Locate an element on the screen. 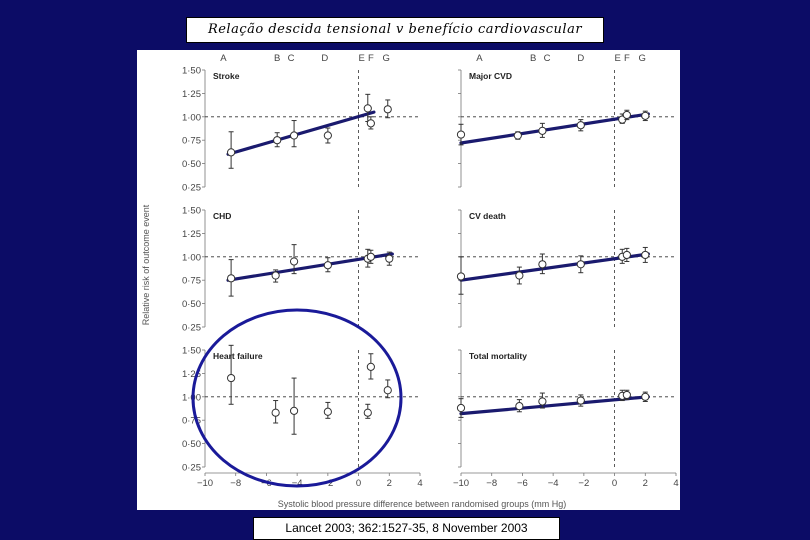 This screenshot has width=810, height=540. panel-title: Total mortality is located at coordinates (498, 356).